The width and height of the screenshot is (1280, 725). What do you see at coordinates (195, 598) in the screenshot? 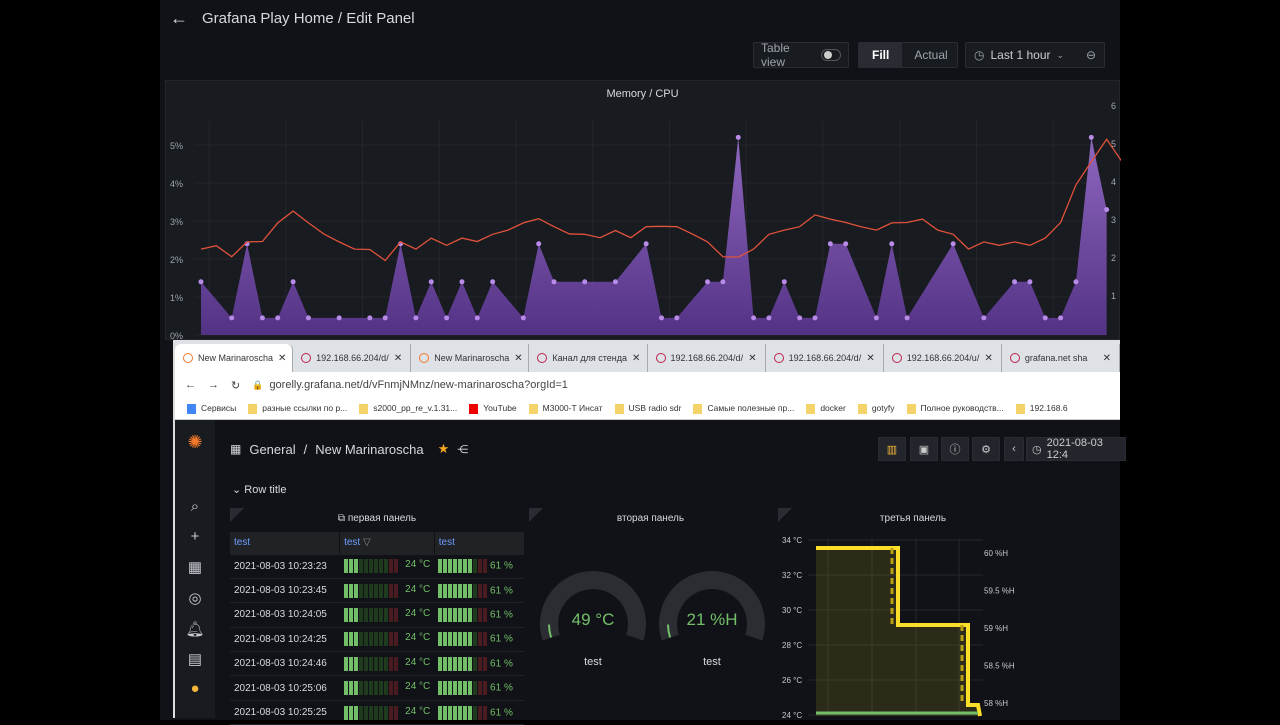
I see `explore-icon: ◎` at bounding box center [195, 598].